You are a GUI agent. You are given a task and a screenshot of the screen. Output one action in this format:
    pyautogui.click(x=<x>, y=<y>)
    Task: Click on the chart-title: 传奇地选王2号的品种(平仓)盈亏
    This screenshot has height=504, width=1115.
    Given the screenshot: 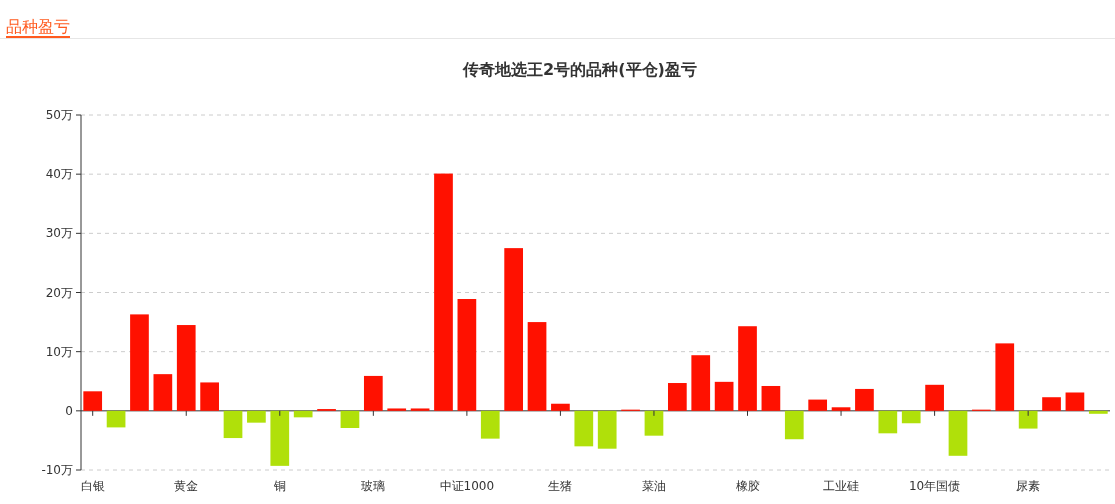 What is the action you would take?
    pyautogui.click(x=579, y=69)
    